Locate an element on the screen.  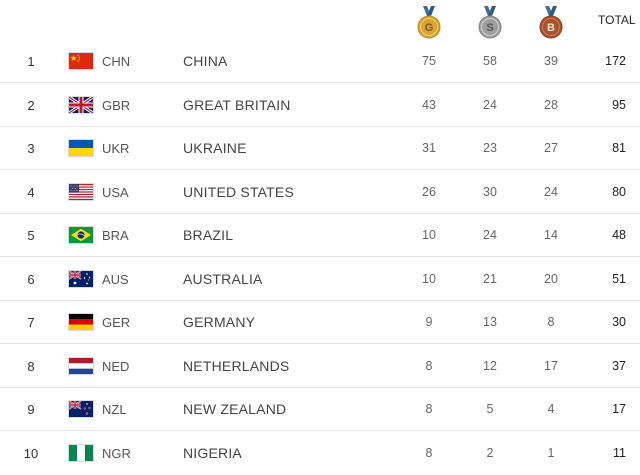
country-code-cell: GER is located at coordinates (116, 322).